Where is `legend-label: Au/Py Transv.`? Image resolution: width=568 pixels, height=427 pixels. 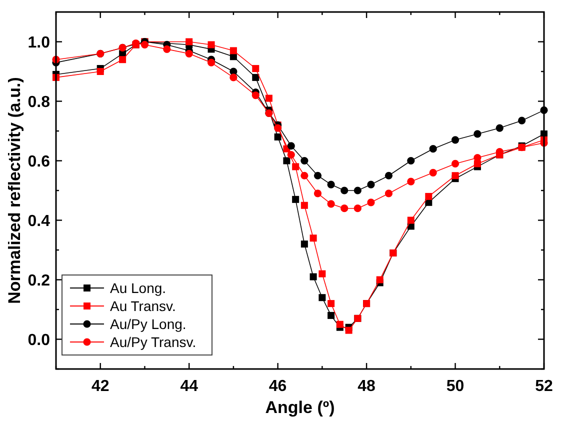
legend-label: Au/Py Transv. is located at coordinates (153, 342).